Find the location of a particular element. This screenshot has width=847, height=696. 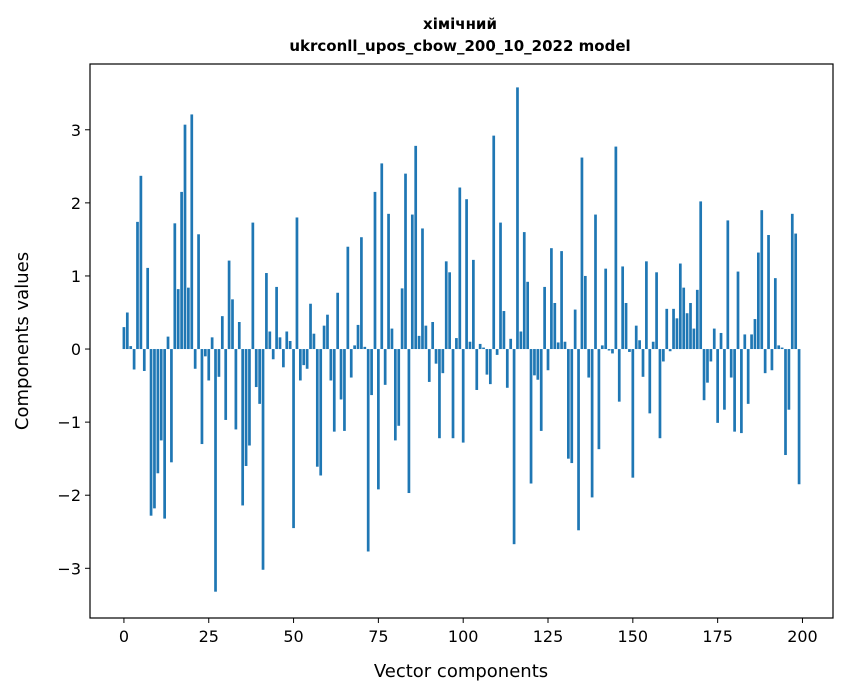

y-tick-label: 0 is located at coordinates (76, 349).